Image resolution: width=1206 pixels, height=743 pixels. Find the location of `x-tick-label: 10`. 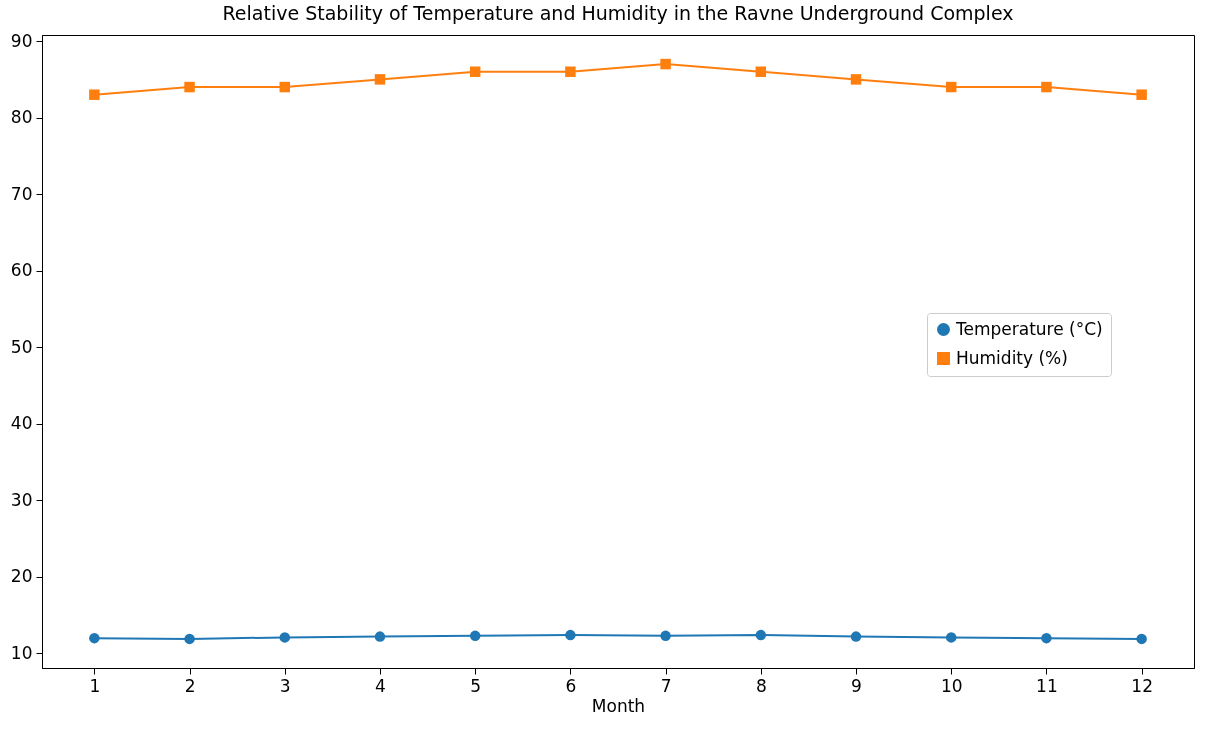

x-tick-label: 10 is located at coordinates (951, 685).